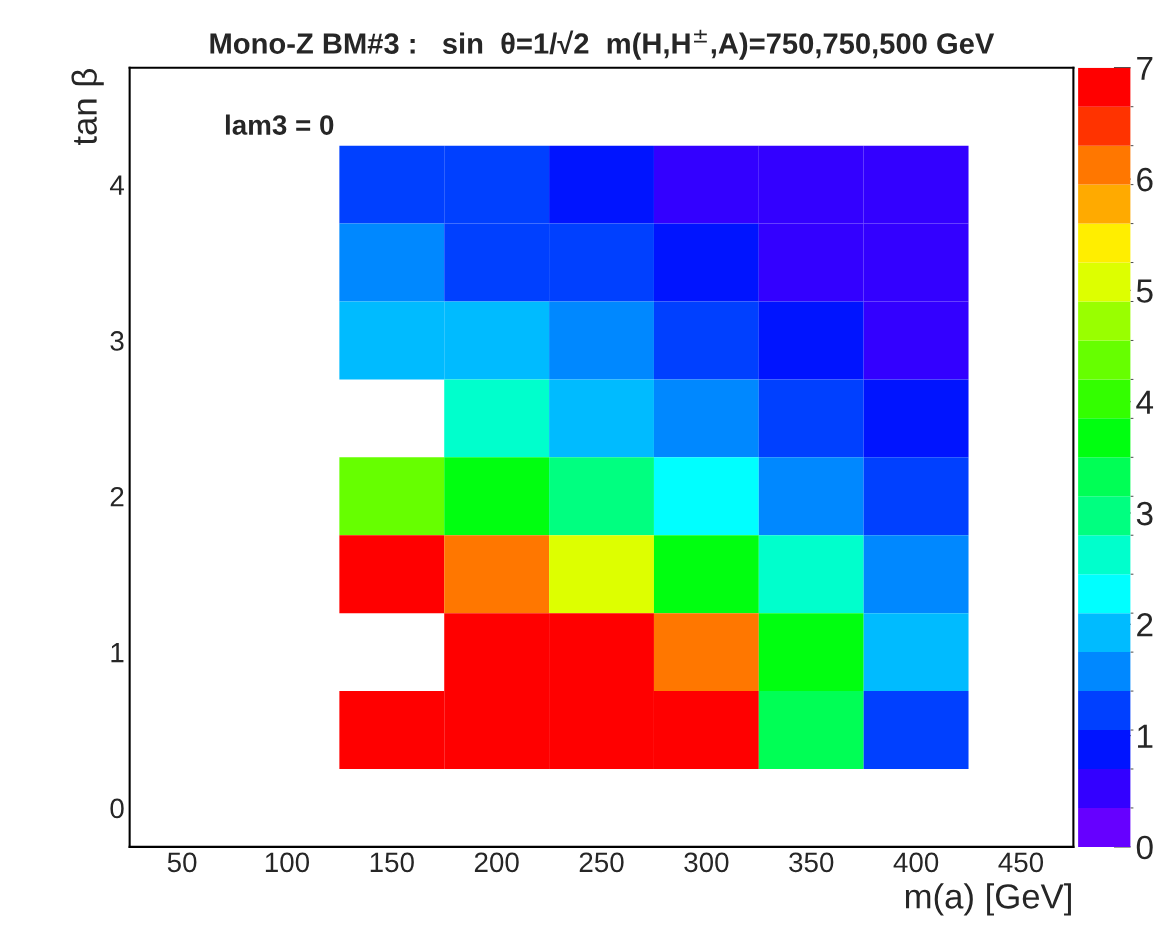  What do you see at coordinates (287, 862) in the screenshot?
I see `x-tick-label: 100` at bounding box center [287, 862].